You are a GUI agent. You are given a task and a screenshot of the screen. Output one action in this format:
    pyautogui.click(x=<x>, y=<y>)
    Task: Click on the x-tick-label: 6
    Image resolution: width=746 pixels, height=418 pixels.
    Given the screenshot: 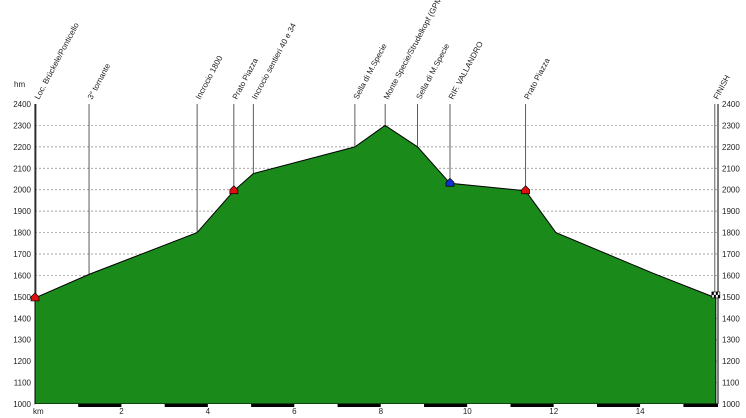 What is the action you would take?
    pyautogui.click(x=294, y=411)
    